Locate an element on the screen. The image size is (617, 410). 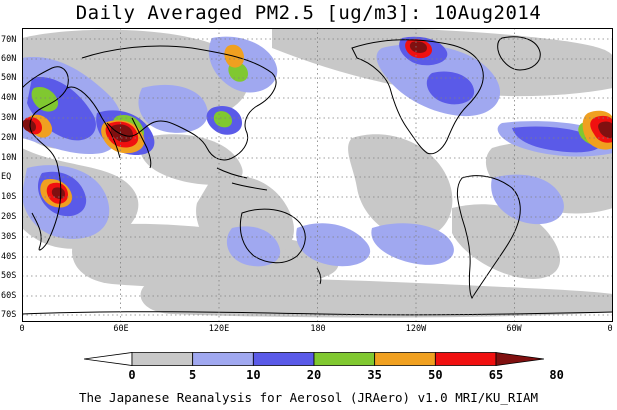
lat-label: 10N is located at coordinates (9, 158).